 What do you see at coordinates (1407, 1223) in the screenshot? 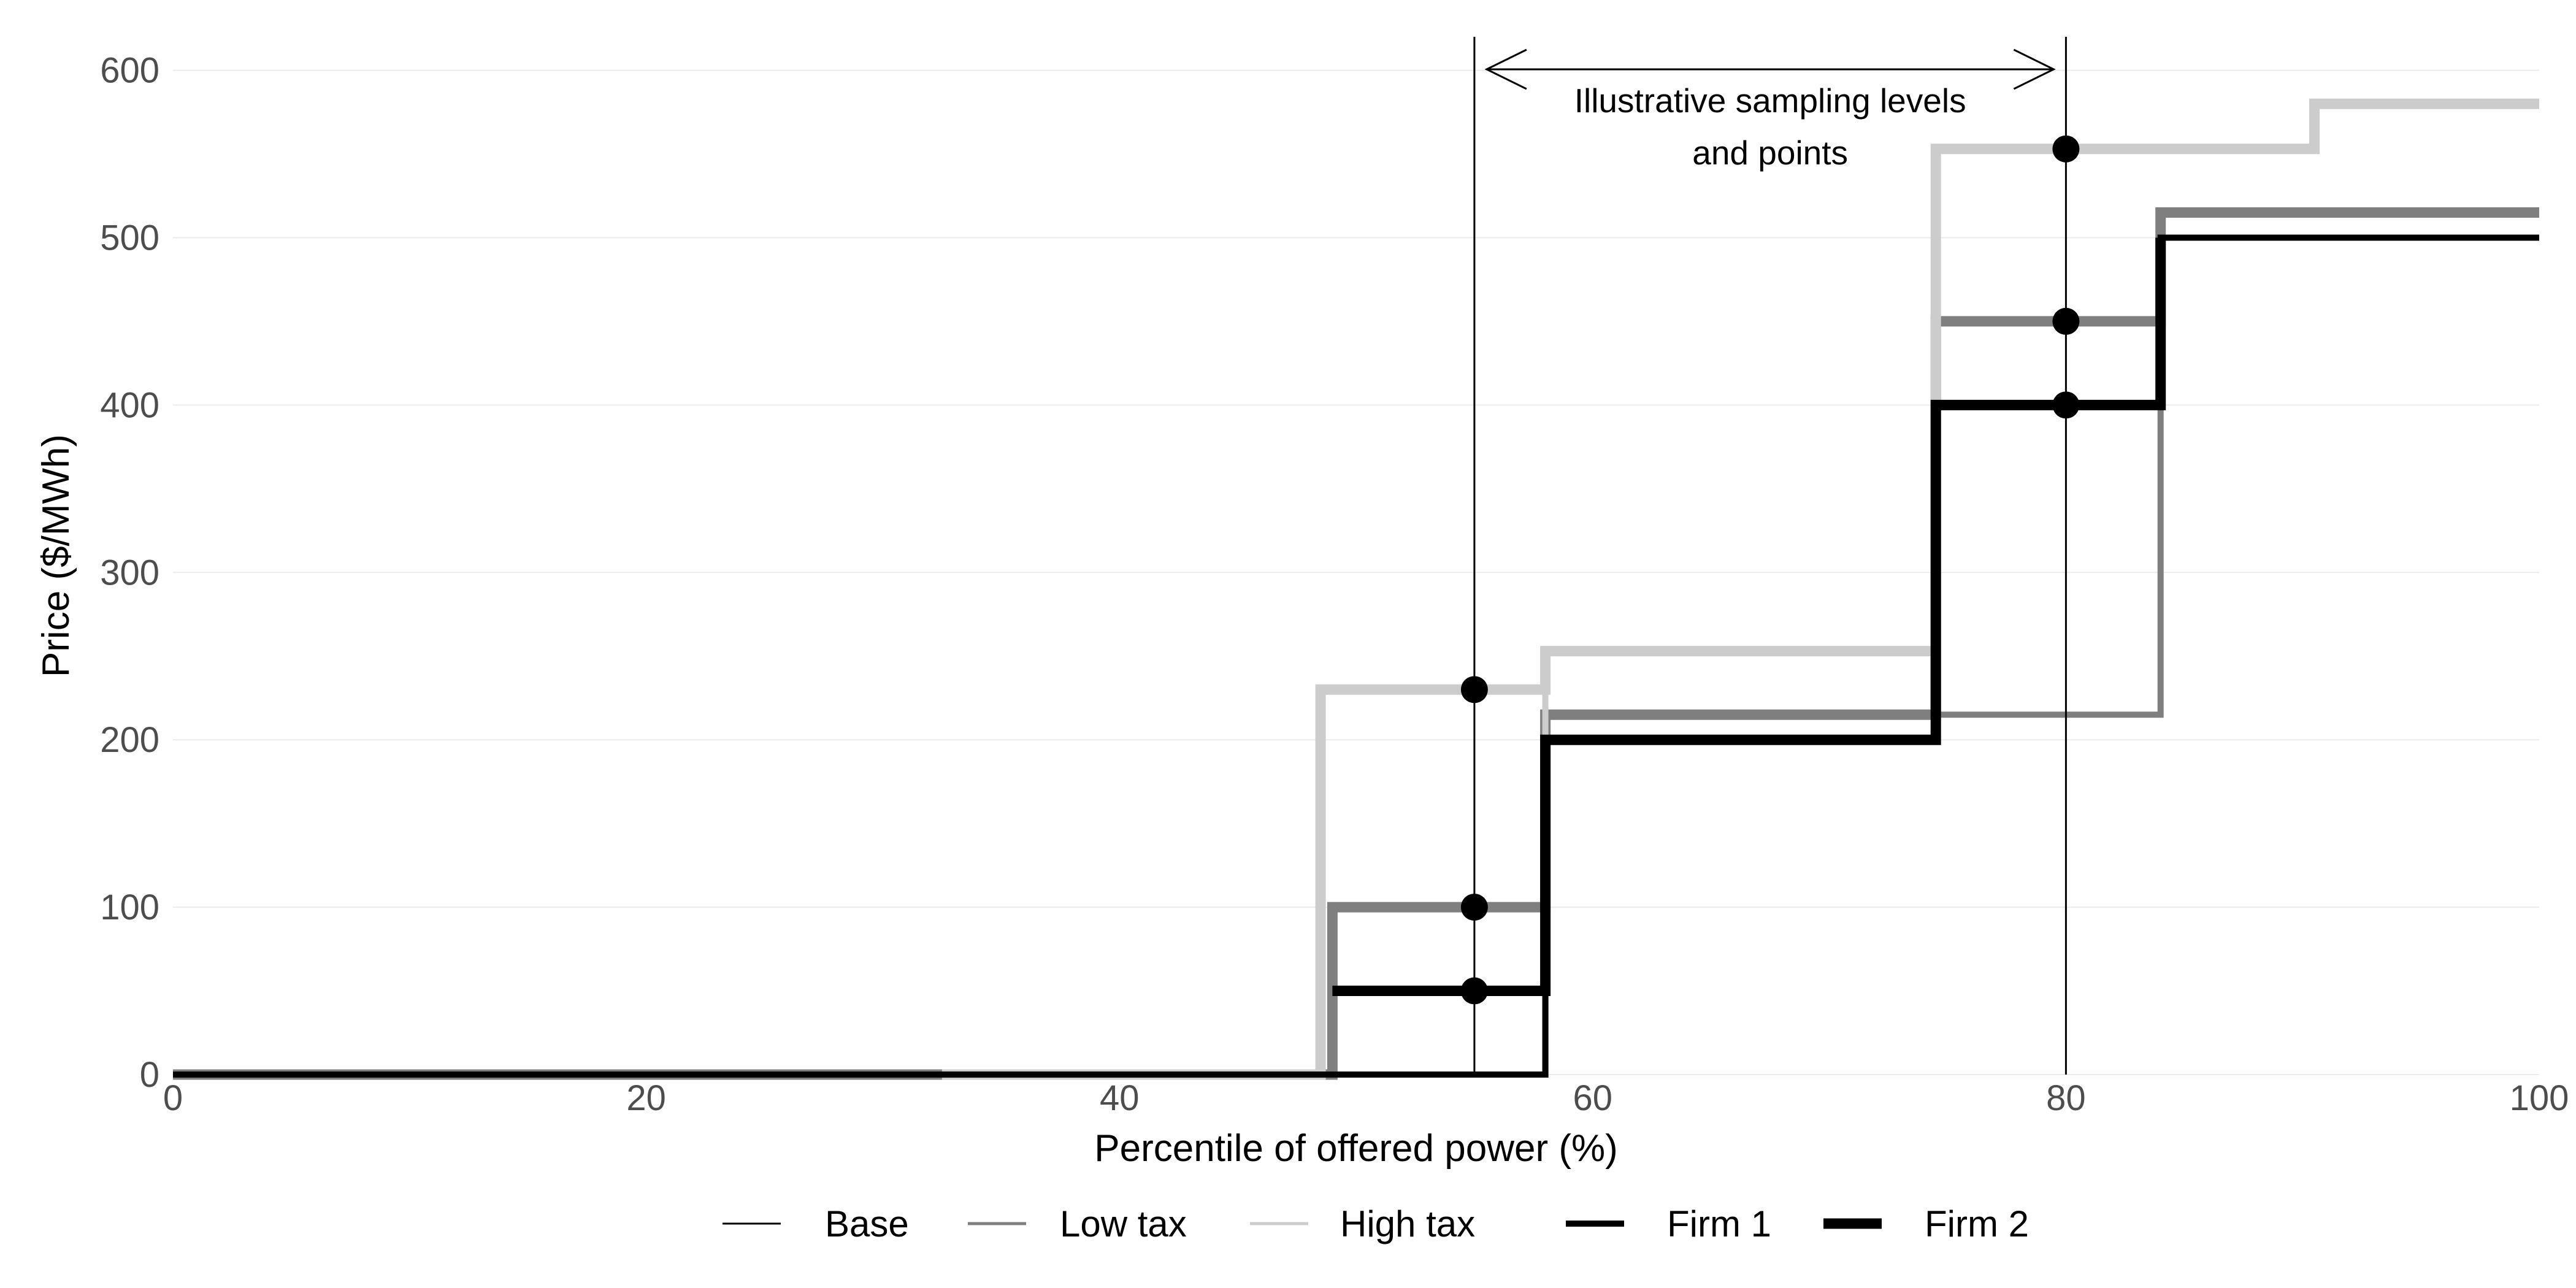
I see `legend-label-high-tax: High tax` at bounding box center [1407, 1223].